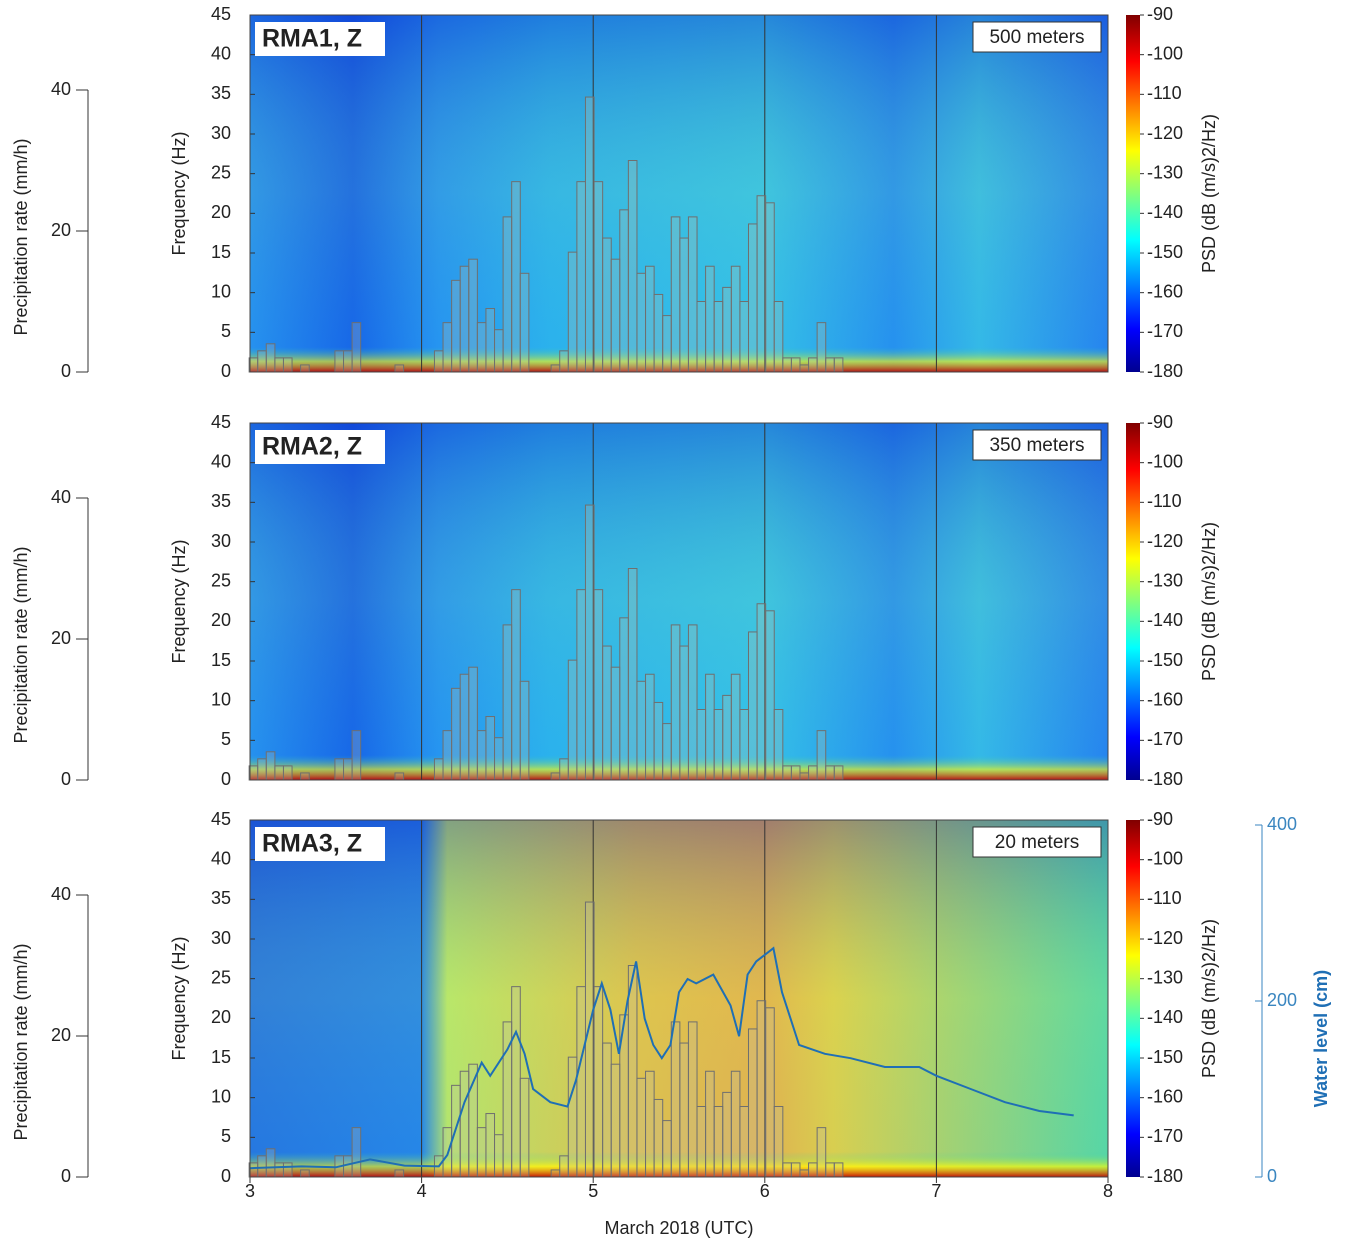  Describe the element at coordinates (1165, 699) in the screenshot. I see `colorbar-tick-label: -160` at that location.